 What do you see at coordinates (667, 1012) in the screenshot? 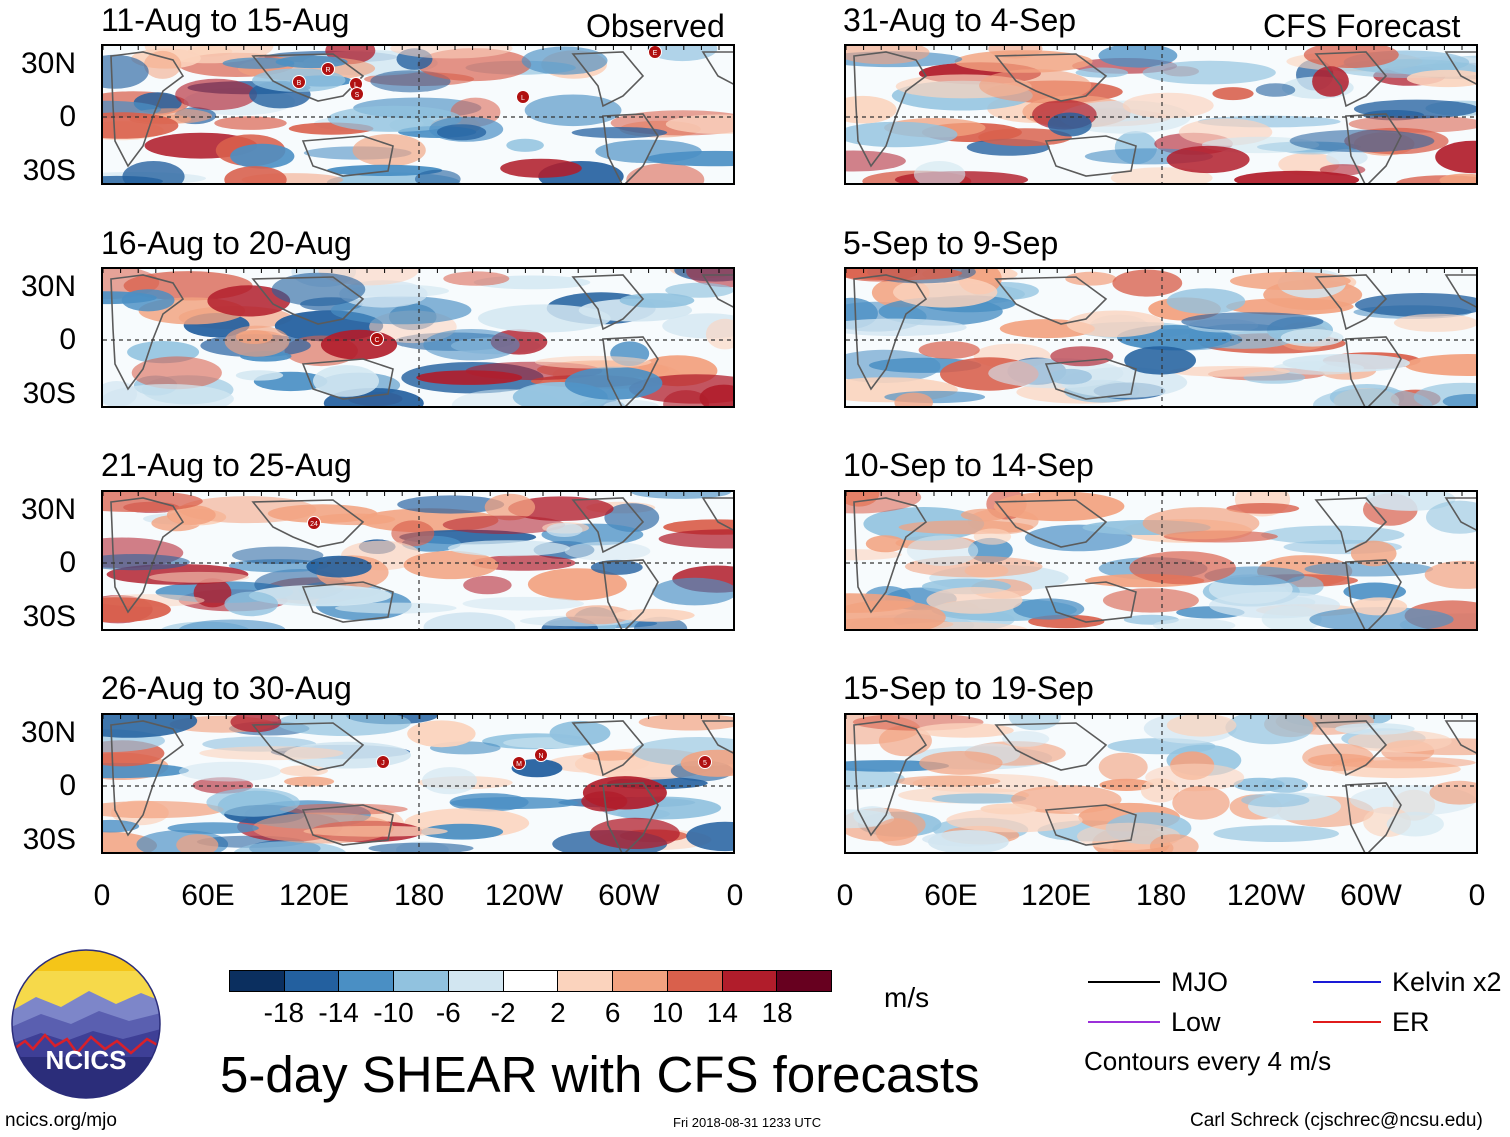
I see `colorbar-tick-label: 10` at bounding box center [667, 1012].